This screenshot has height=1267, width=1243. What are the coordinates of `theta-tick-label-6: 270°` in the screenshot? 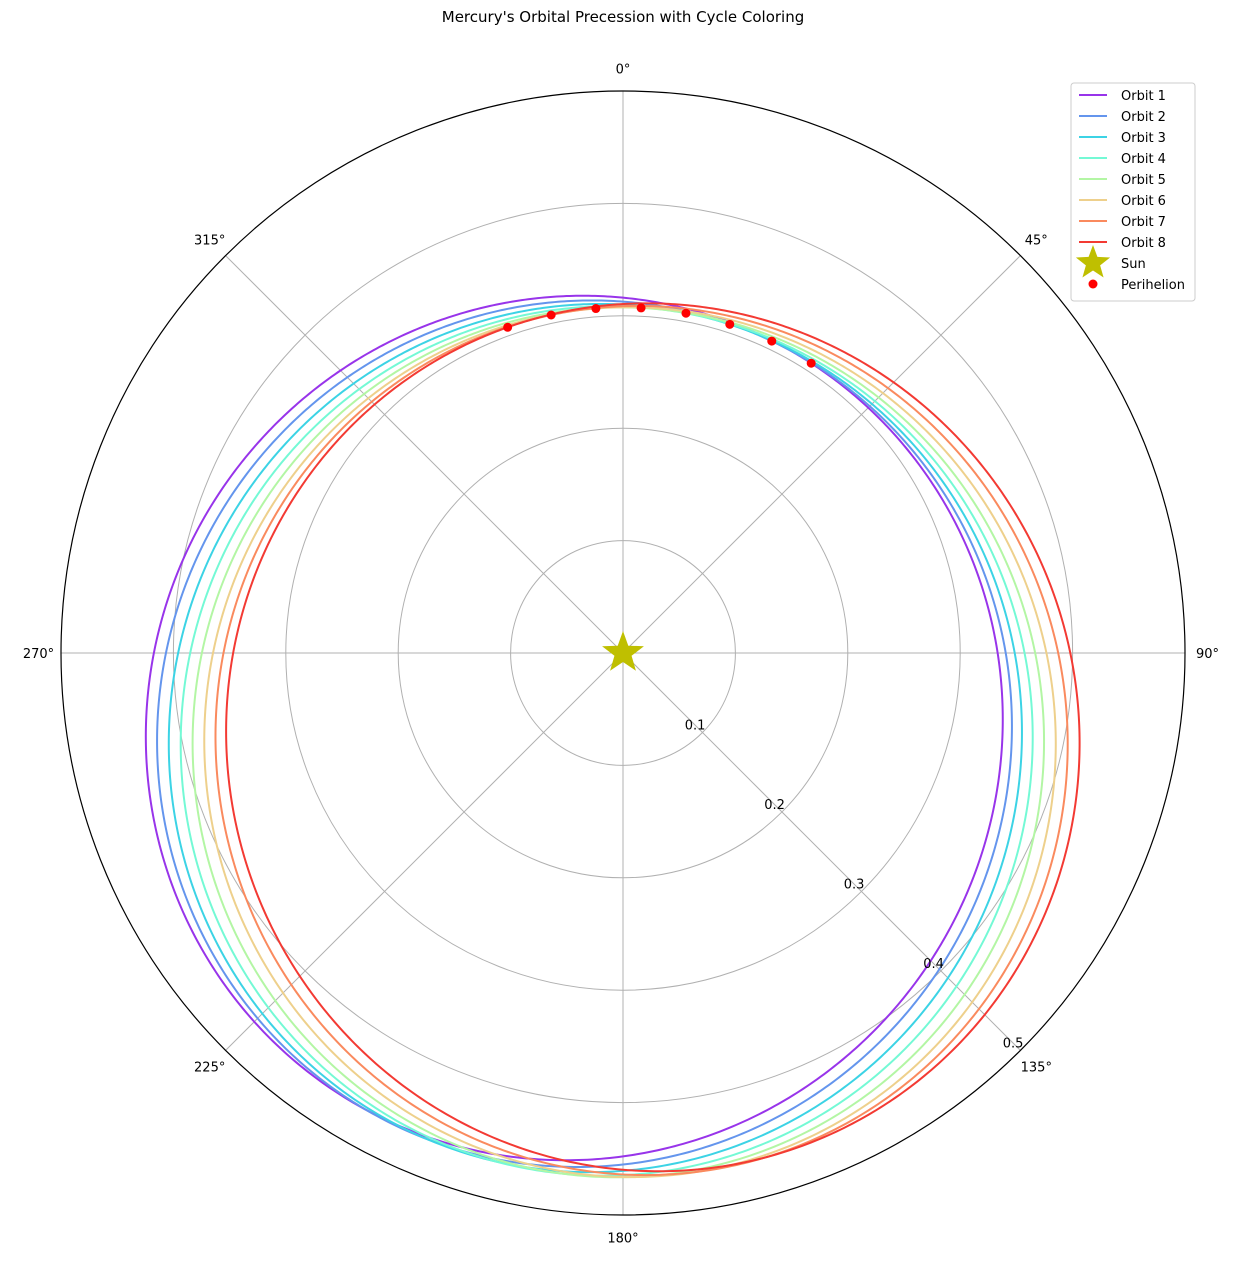 It's located at (38, 654).